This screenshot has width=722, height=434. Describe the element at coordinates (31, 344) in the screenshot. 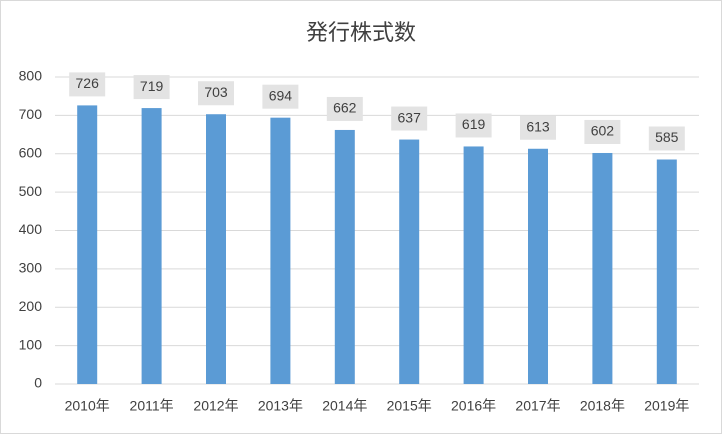

I see `y-tick-label: 100` at that location.